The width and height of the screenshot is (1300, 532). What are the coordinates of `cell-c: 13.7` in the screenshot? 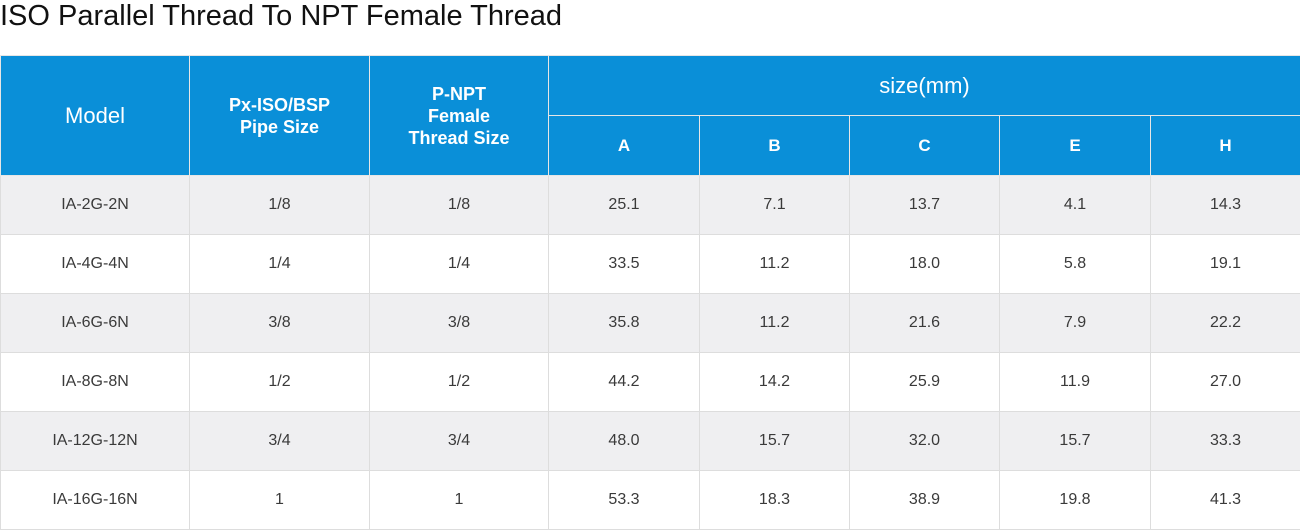 It's located at (924, 205).